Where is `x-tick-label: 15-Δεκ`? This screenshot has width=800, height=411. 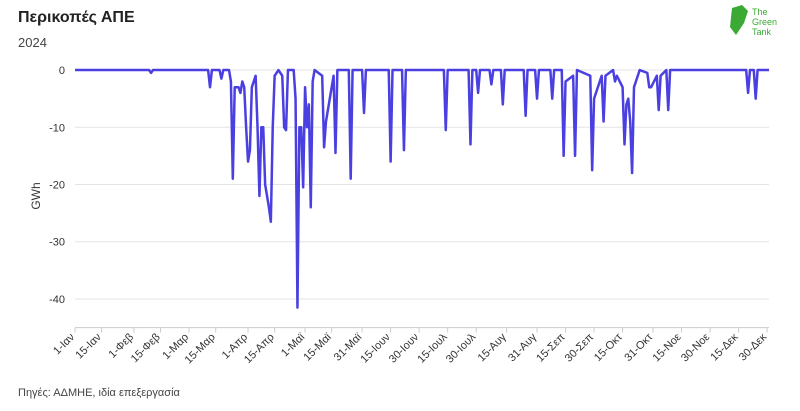
x-tick-label: 15-Δεκ is located at coordinates (724, 347).